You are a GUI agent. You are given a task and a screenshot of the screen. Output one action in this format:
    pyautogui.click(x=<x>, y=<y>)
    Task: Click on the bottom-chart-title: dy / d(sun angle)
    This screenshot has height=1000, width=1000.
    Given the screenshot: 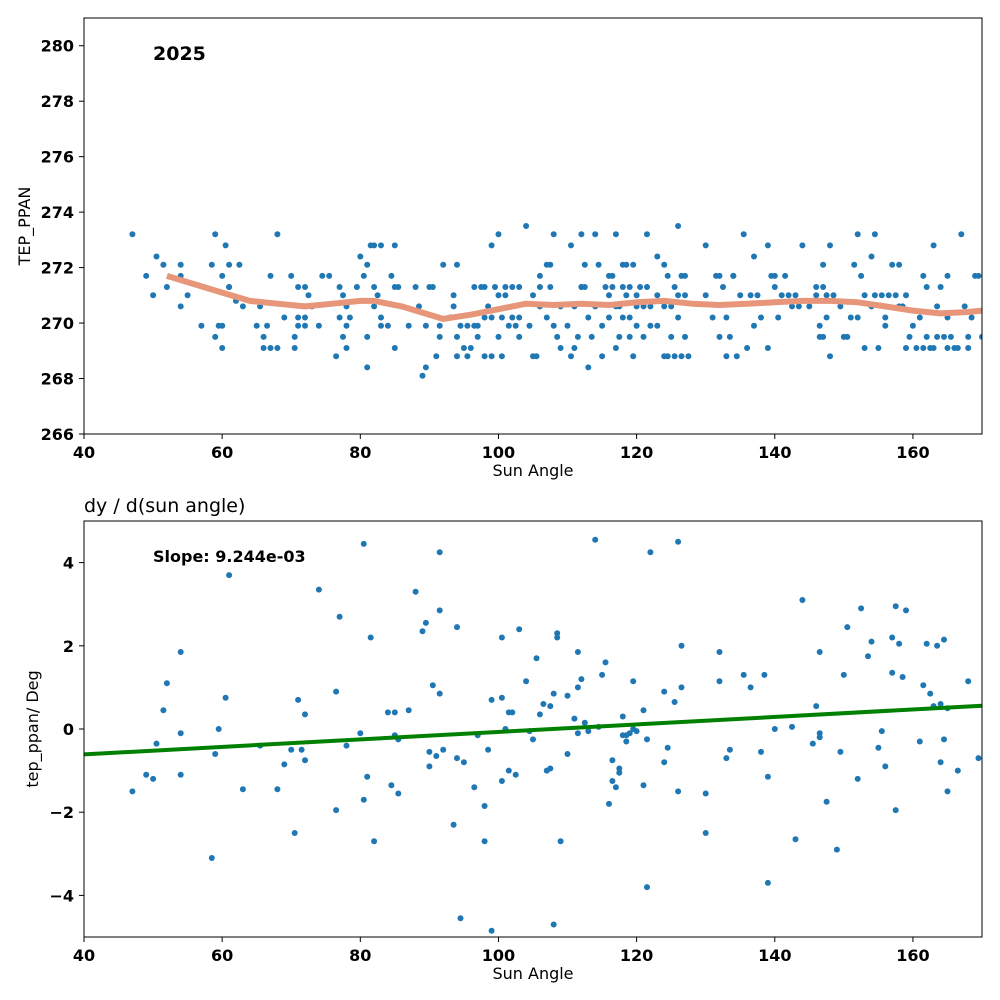 What is the action you would take?
    pyautogui.click(x=164, y=506)
    